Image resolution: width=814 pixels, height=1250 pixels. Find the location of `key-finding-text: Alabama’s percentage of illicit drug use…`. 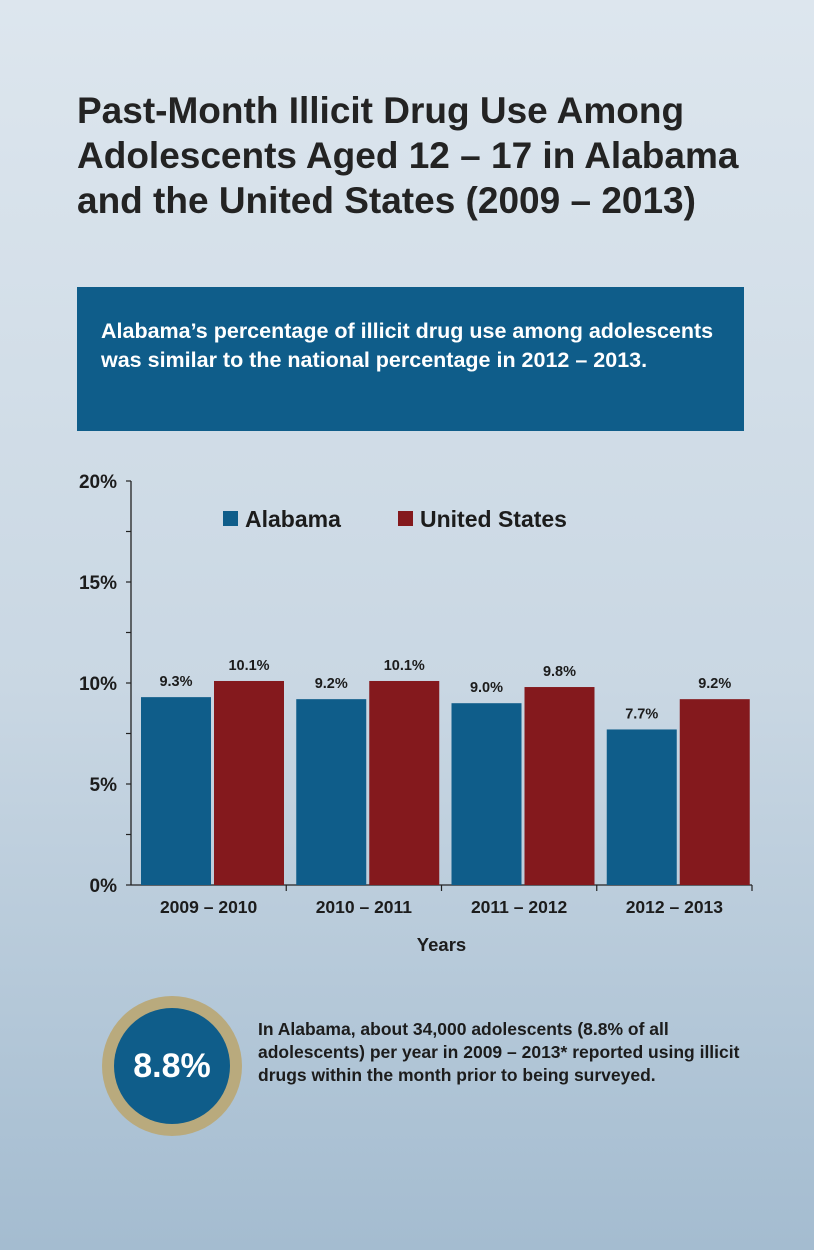

key-finding-text: Alabama’s percentage of illicit drug use… is located at coordinates (407, 345).